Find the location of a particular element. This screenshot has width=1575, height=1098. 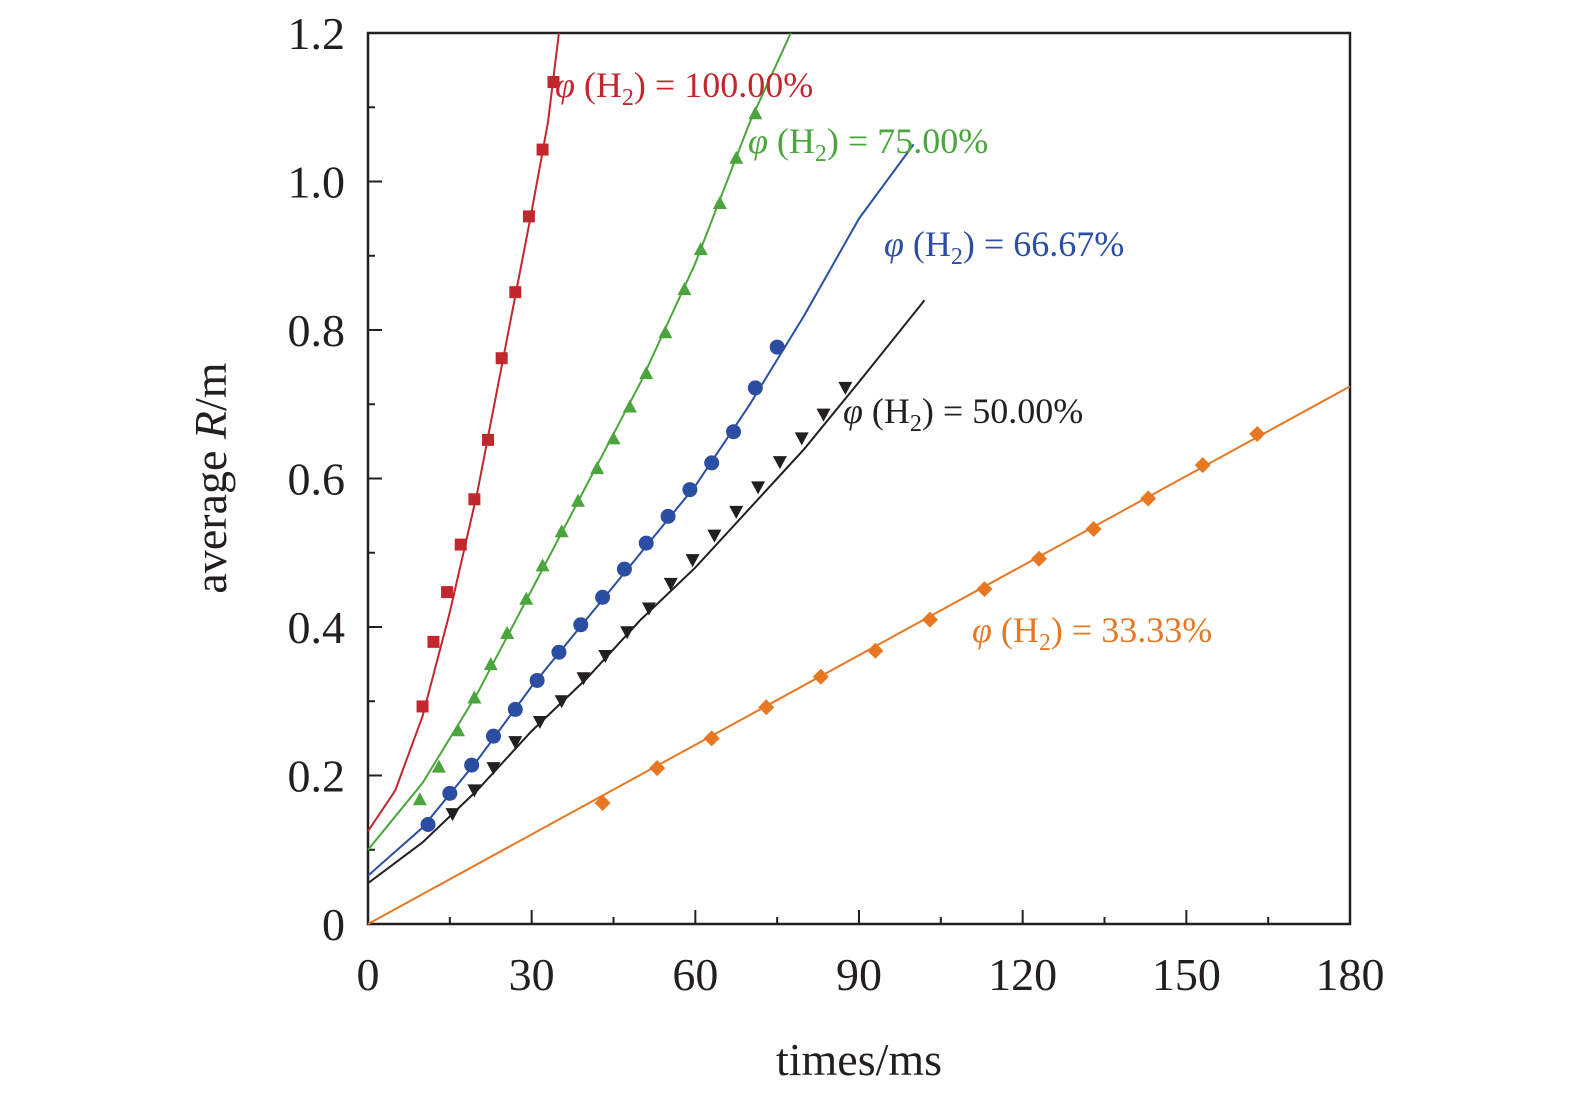

y-tick-label: 0.4 is located at coordinates (317, 627).